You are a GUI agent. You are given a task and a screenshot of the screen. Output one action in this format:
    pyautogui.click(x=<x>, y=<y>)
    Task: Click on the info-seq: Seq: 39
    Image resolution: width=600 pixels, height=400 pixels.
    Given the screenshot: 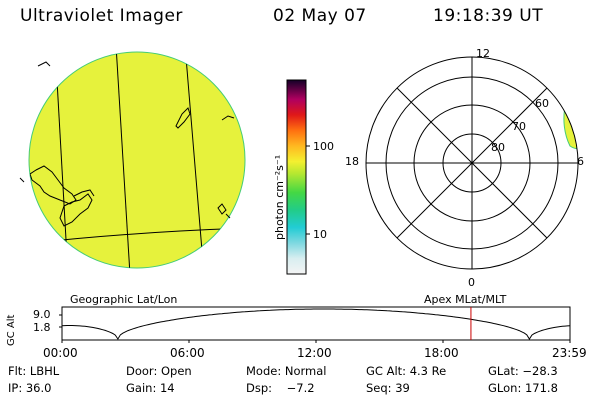 What is the action you would take?
    pyautogui.click(x=388, y=388)
    